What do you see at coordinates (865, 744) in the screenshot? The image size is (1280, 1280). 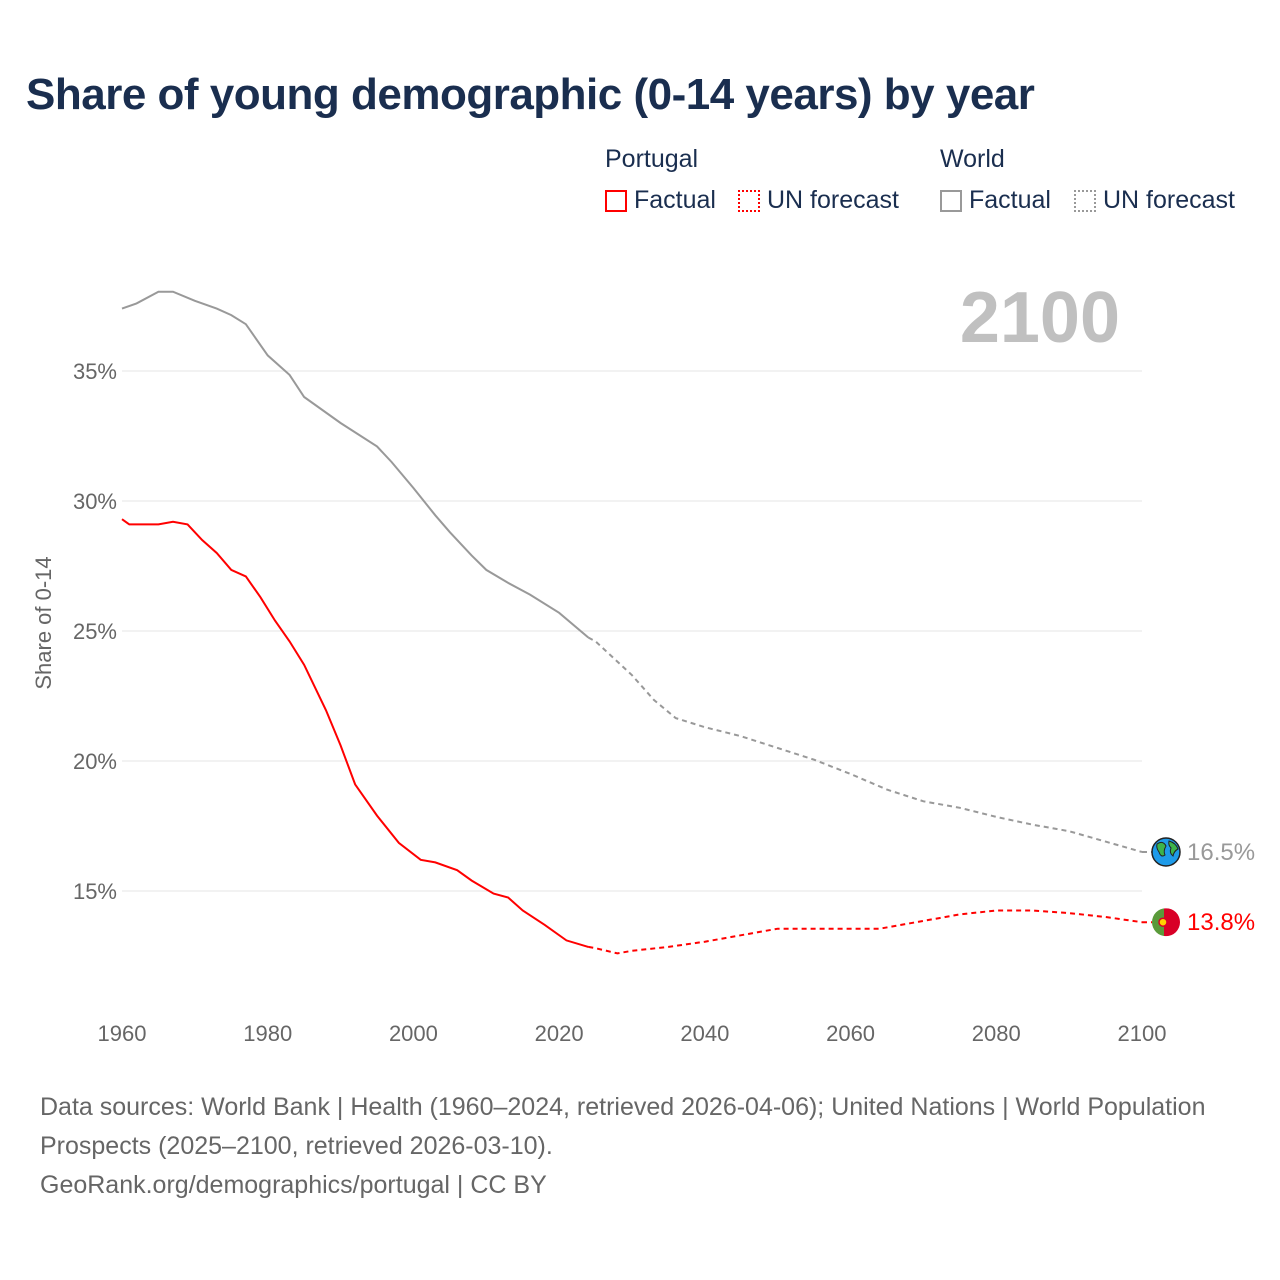 I see `world-forecast-line` at bounding box center [865, 744].